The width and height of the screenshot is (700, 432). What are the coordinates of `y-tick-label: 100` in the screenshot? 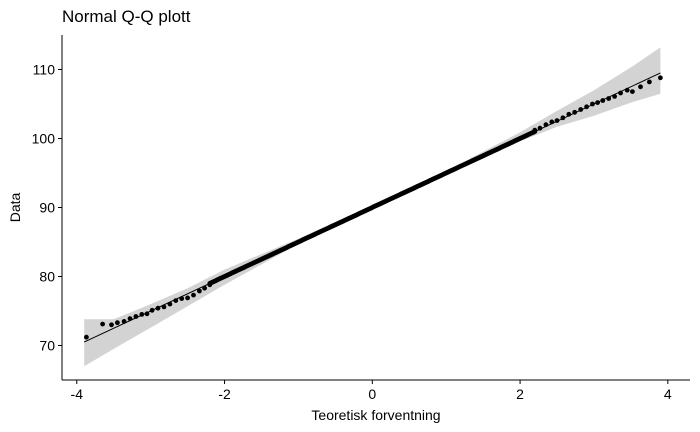 It's located at (44, 139).